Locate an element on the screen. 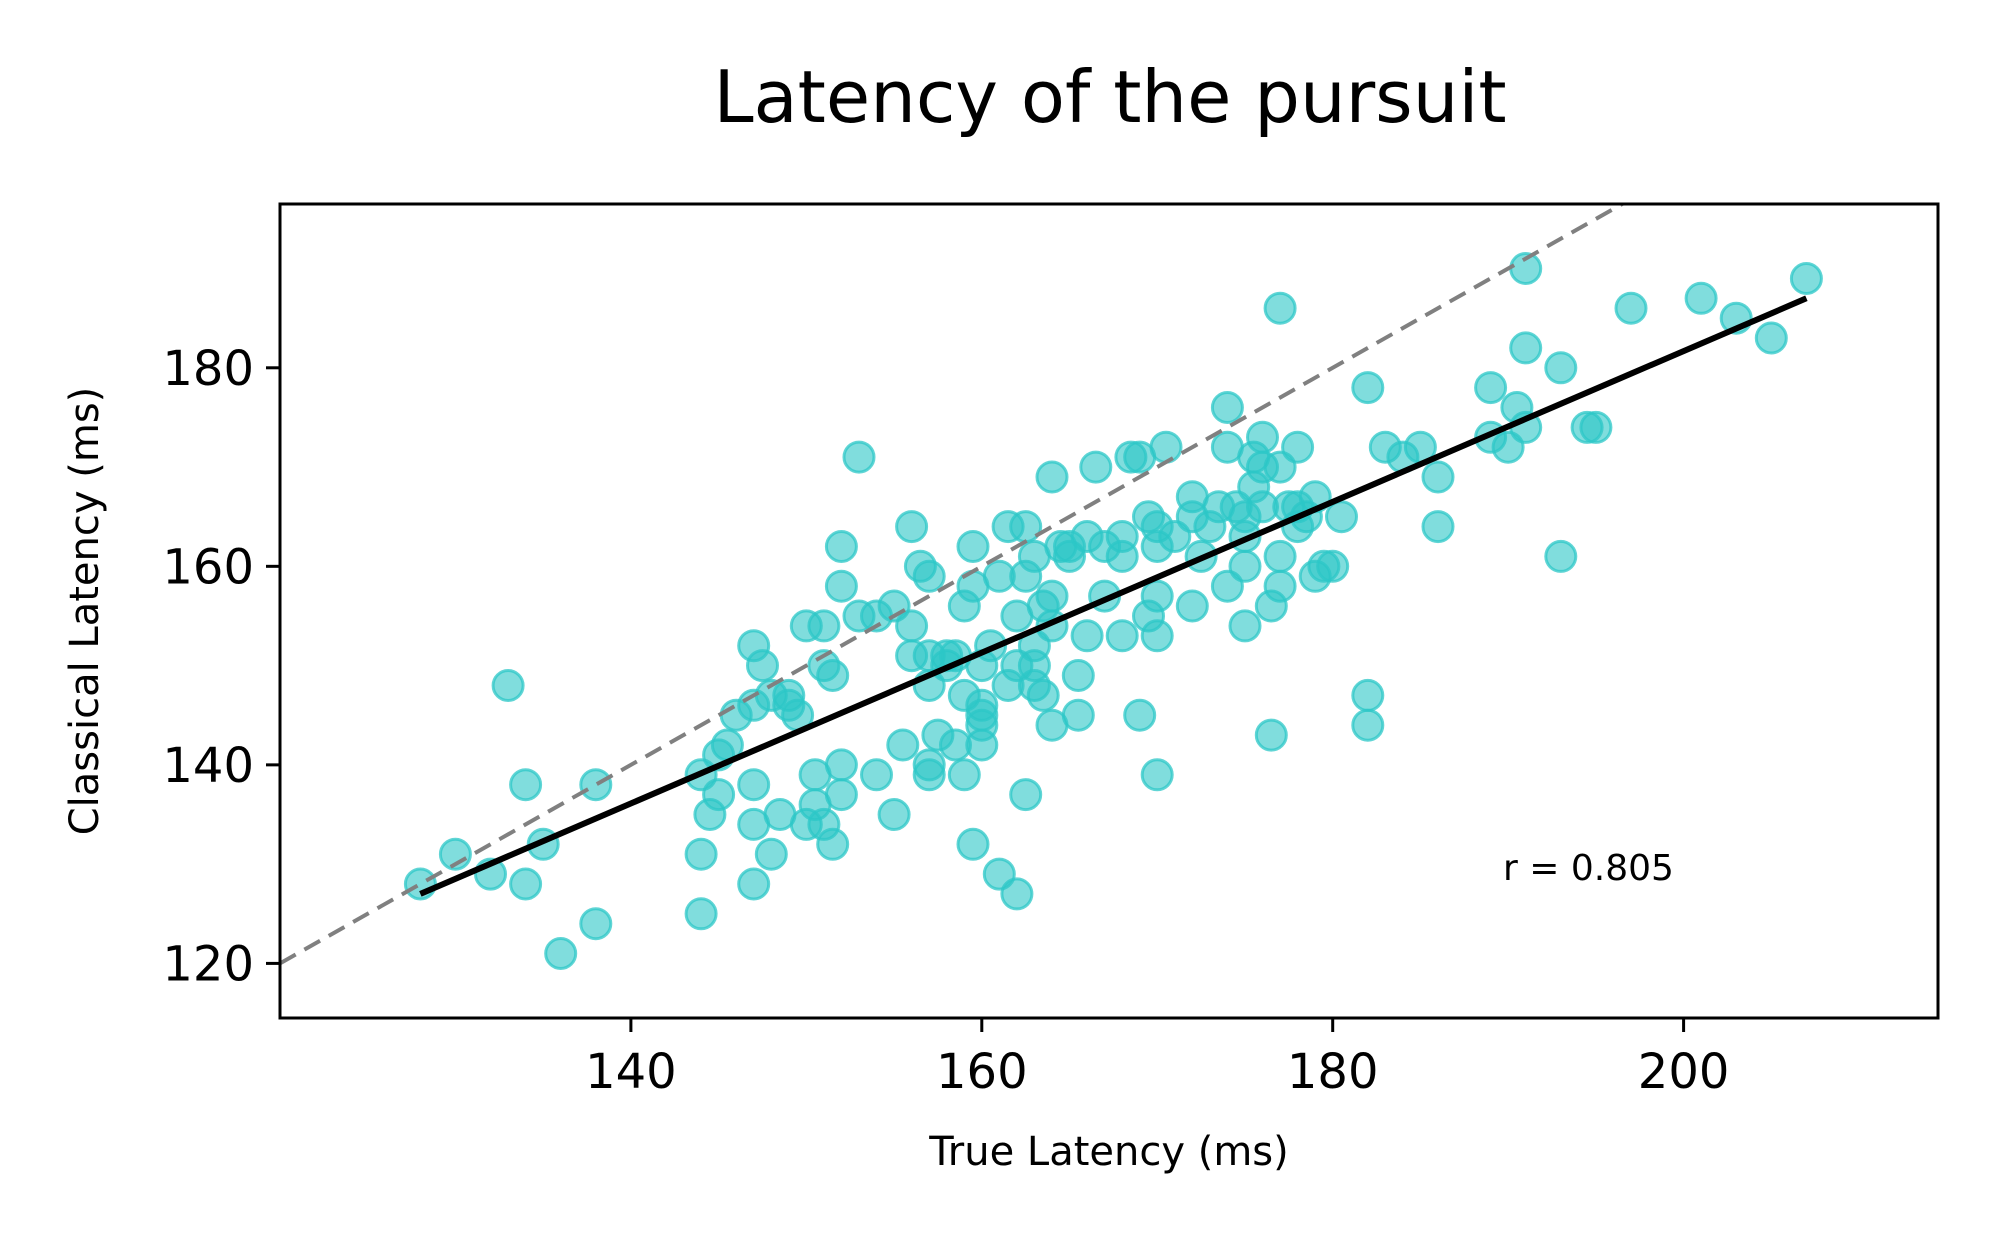  y-tick-label: 140 is located at coordinates (208, 766).